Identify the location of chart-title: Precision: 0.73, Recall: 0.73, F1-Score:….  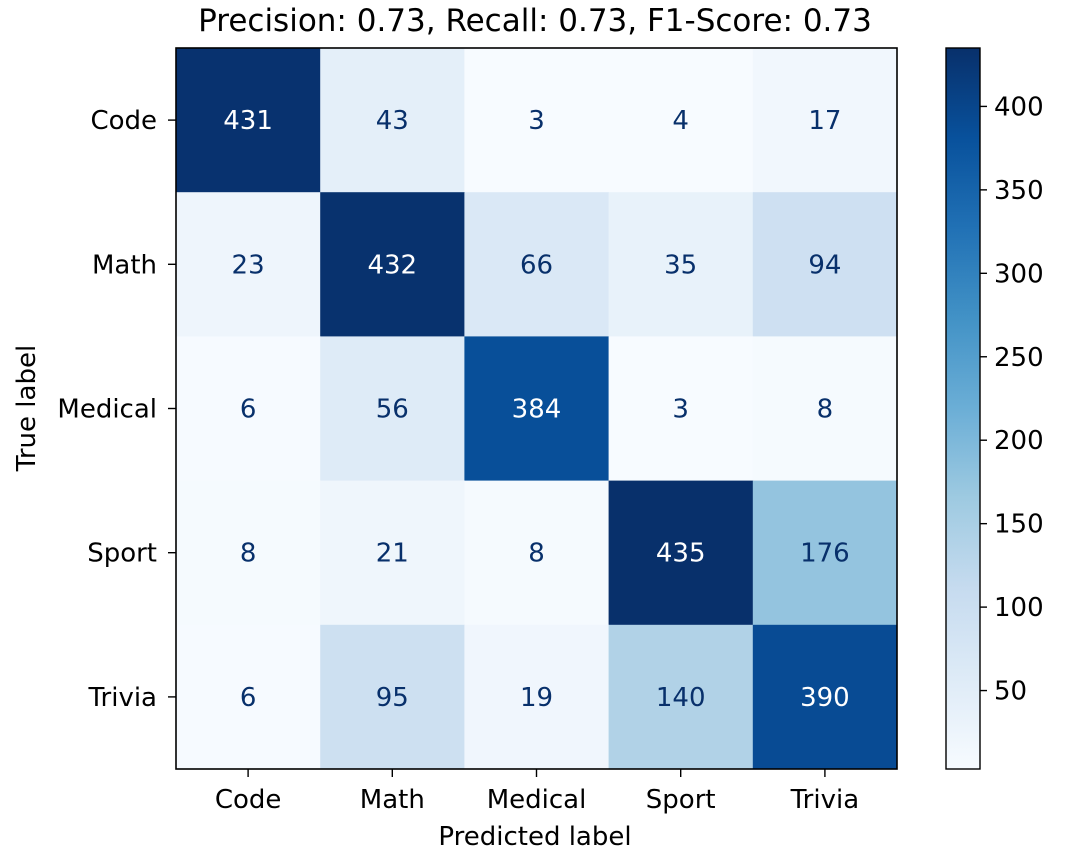
(535, 21).